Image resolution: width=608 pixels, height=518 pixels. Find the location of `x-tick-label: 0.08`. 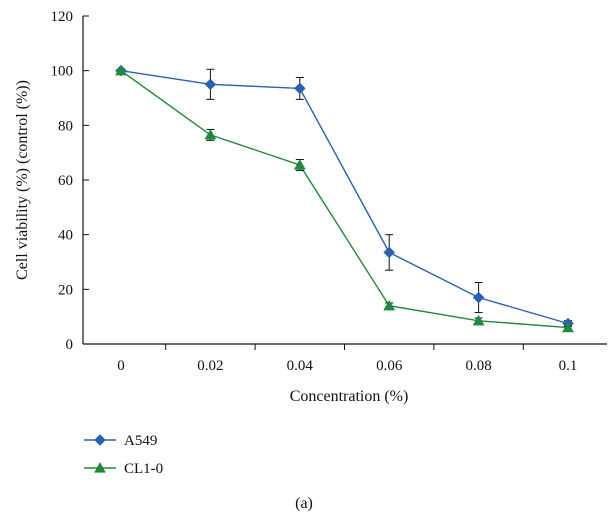

x-tick-label: 0.08 is located at coordinates (478, 366).